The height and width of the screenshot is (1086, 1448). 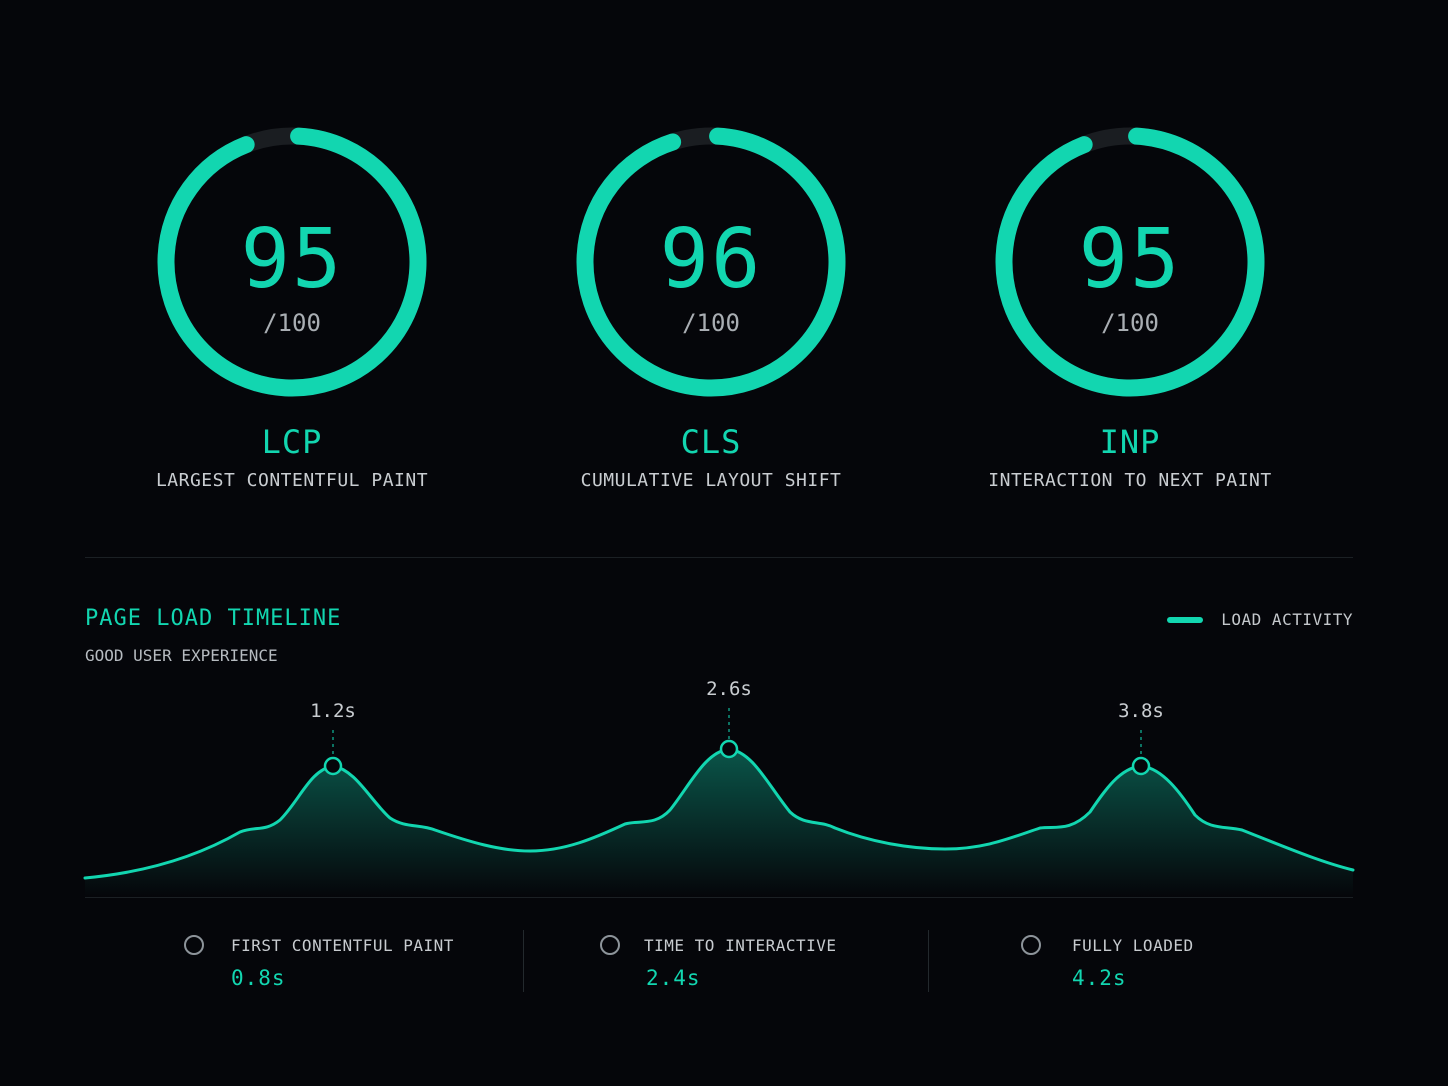 I want to click on metric-full-name: CUMULATIVE LAYOUT SHIFT, so click(x=711, y=480).